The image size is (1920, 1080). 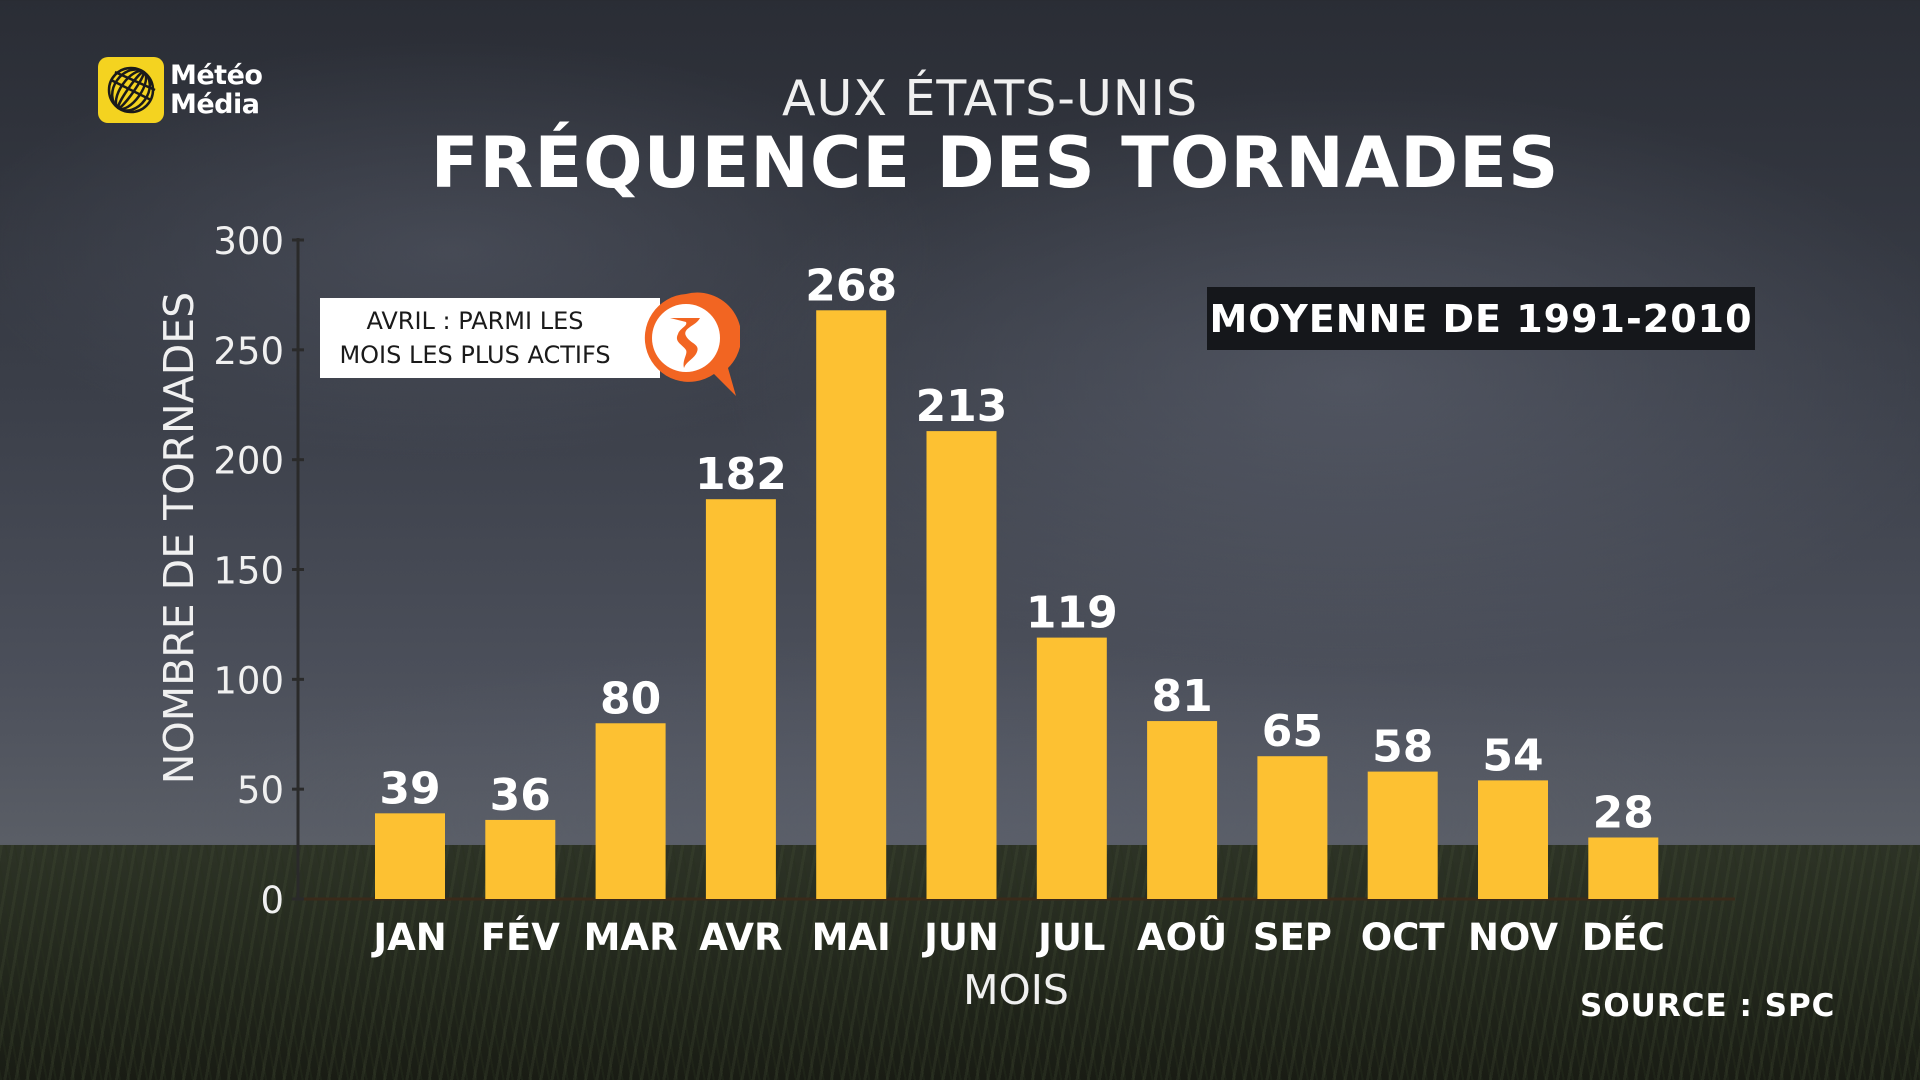 I want to click on callout-box: AVRIL : PARMI LES MOIS LES PLUS ACTIFS, so click(x=490, y=338).